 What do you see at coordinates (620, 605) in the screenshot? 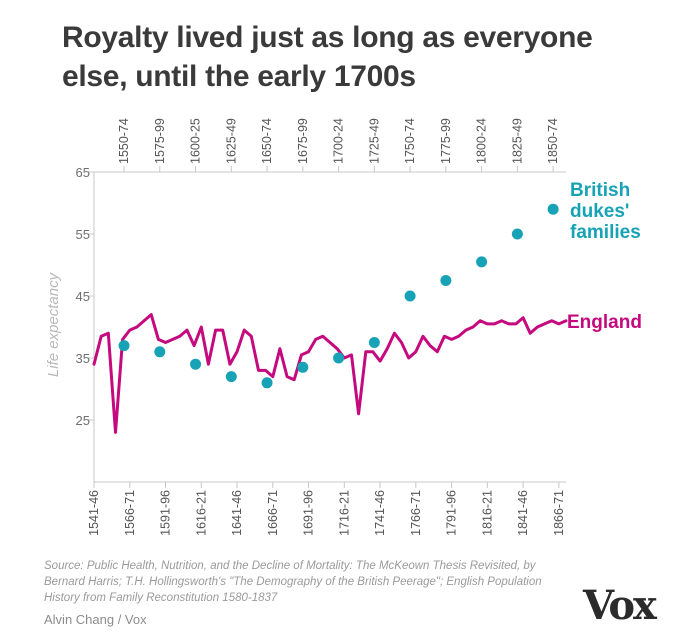
I see `vox-logo: Vox` at bounding box center [620, 605].